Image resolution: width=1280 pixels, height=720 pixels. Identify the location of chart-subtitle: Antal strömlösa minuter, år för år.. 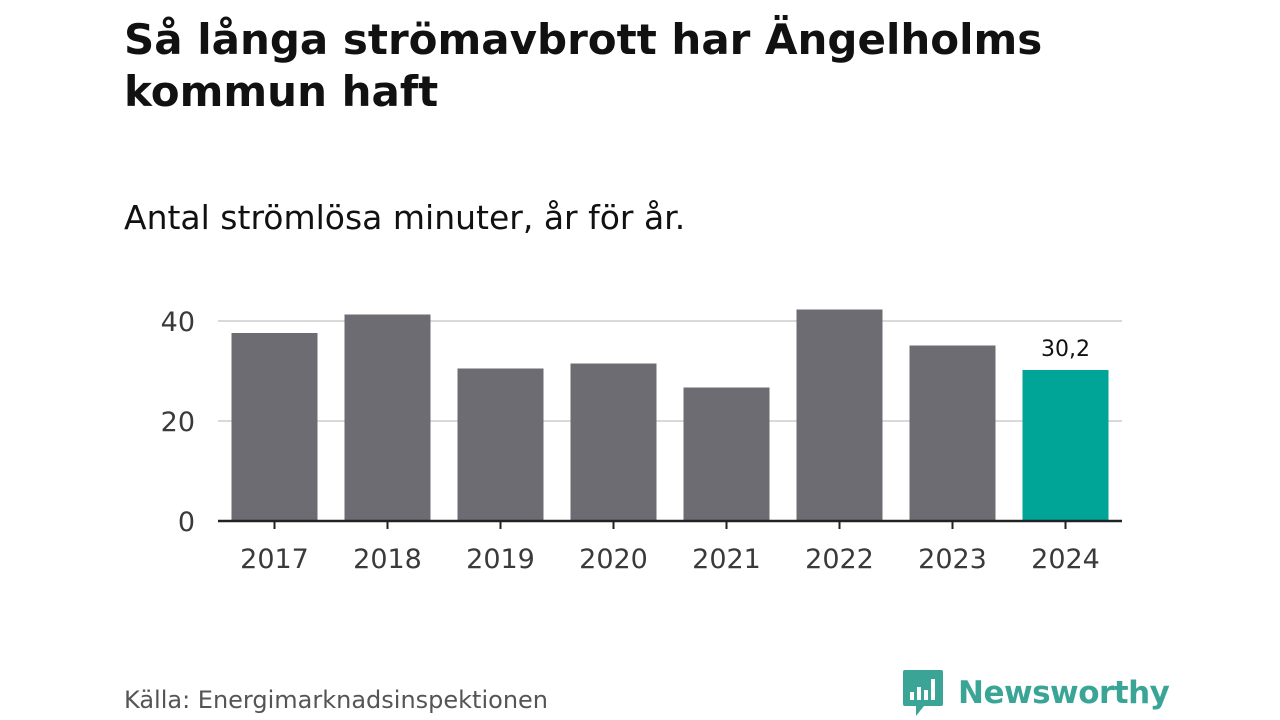
(405, 217).